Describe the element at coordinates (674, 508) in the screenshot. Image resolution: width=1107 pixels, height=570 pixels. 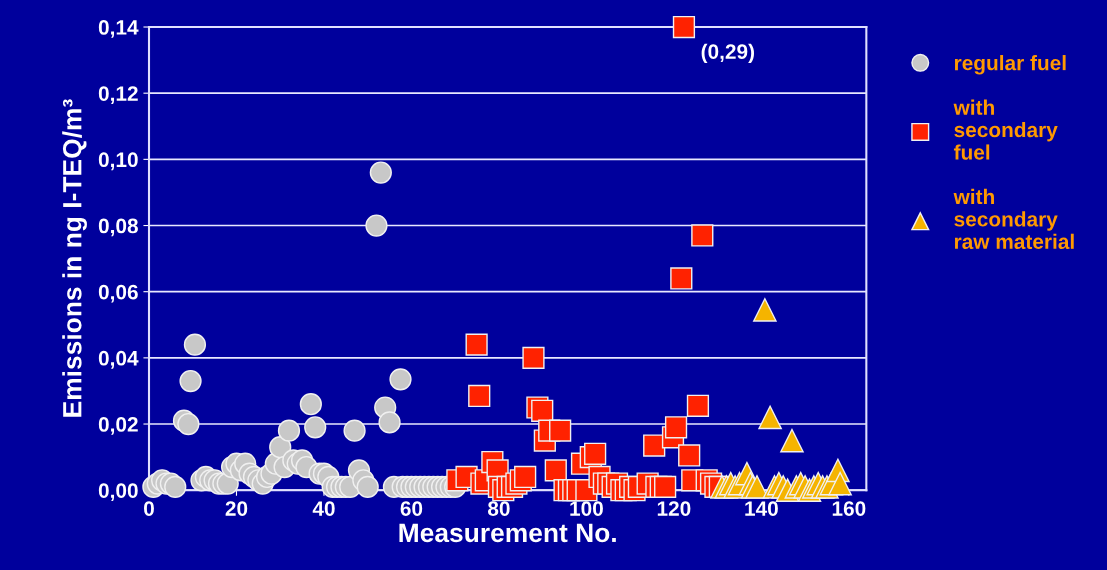
I see `x-tick-label: 120` at that location.